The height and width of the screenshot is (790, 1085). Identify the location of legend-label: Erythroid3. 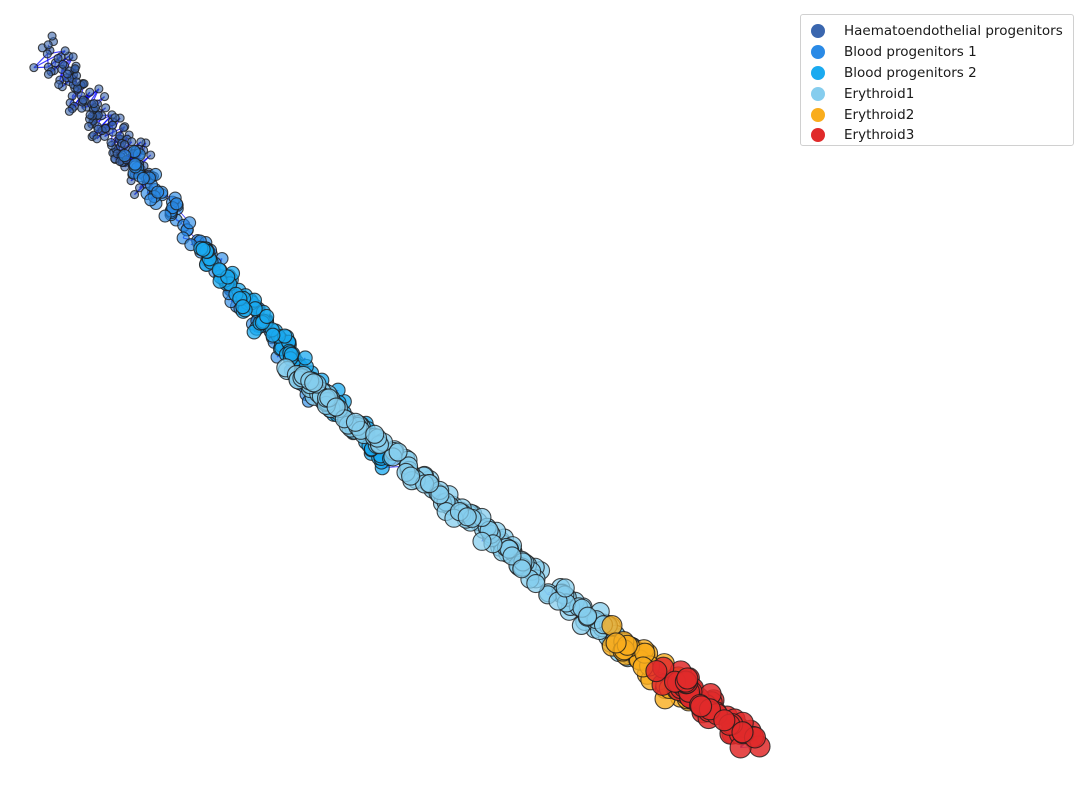
(879, 135).